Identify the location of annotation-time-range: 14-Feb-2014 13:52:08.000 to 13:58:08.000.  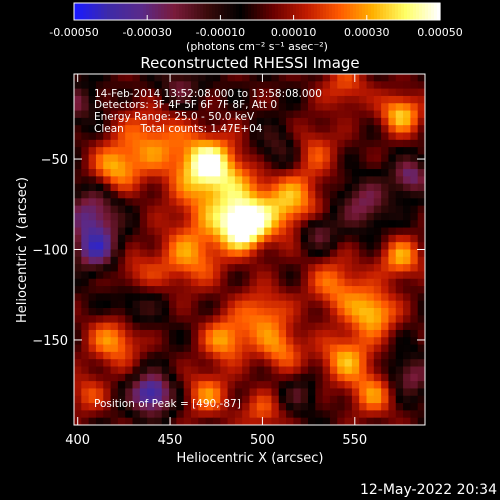
(208, 94).